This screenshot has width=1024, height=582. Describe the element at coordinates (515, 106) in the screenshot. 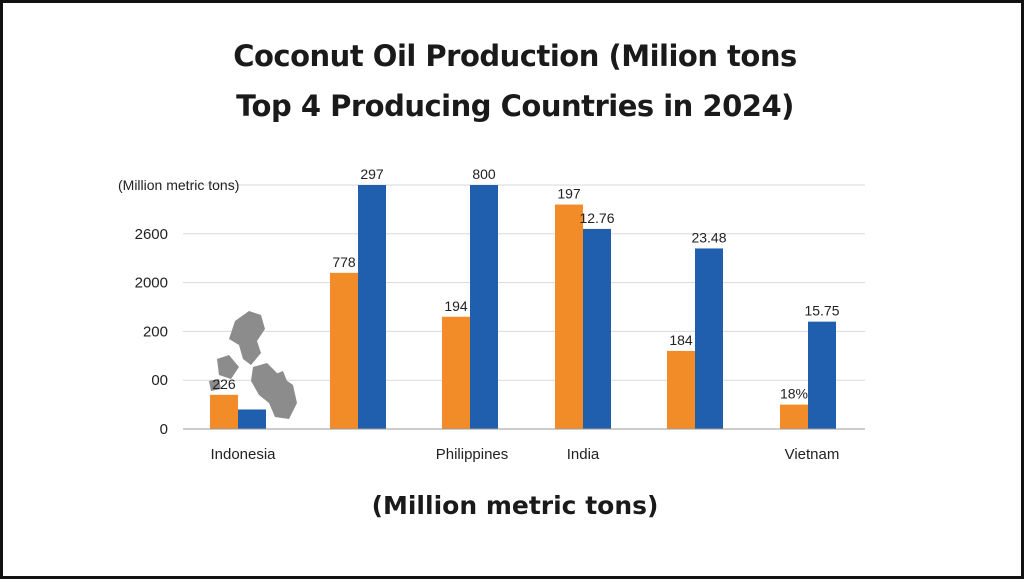

I see `chart-title-line-2: Top 4 Producing Countries in 2024)` at that location.